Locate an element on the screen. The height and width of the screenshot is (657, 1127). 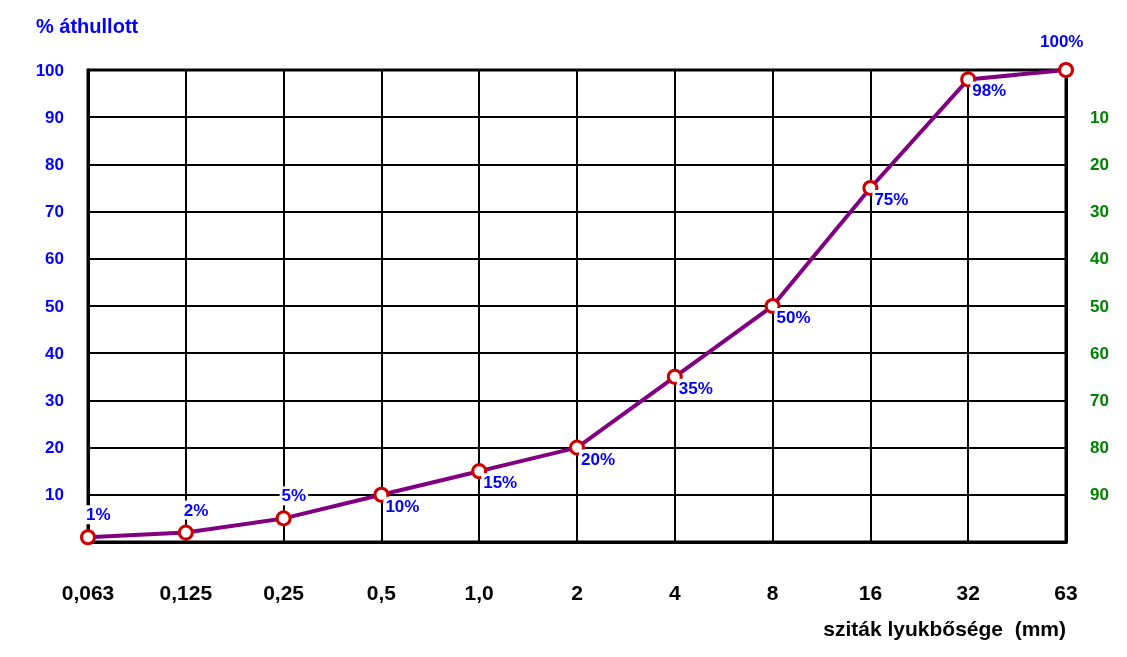
x-tick-label: 1,0 is located at coordinates (479, 592).